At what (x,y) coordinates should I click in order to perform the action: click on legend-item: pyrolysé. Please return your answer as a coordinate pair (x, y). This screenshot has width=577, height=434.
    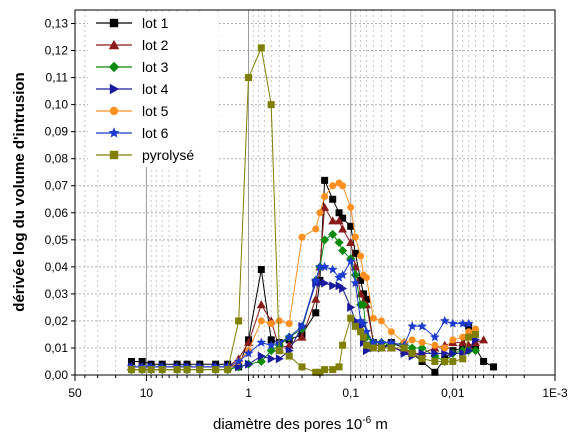
    Looking at the image, I should click on (145, 155).